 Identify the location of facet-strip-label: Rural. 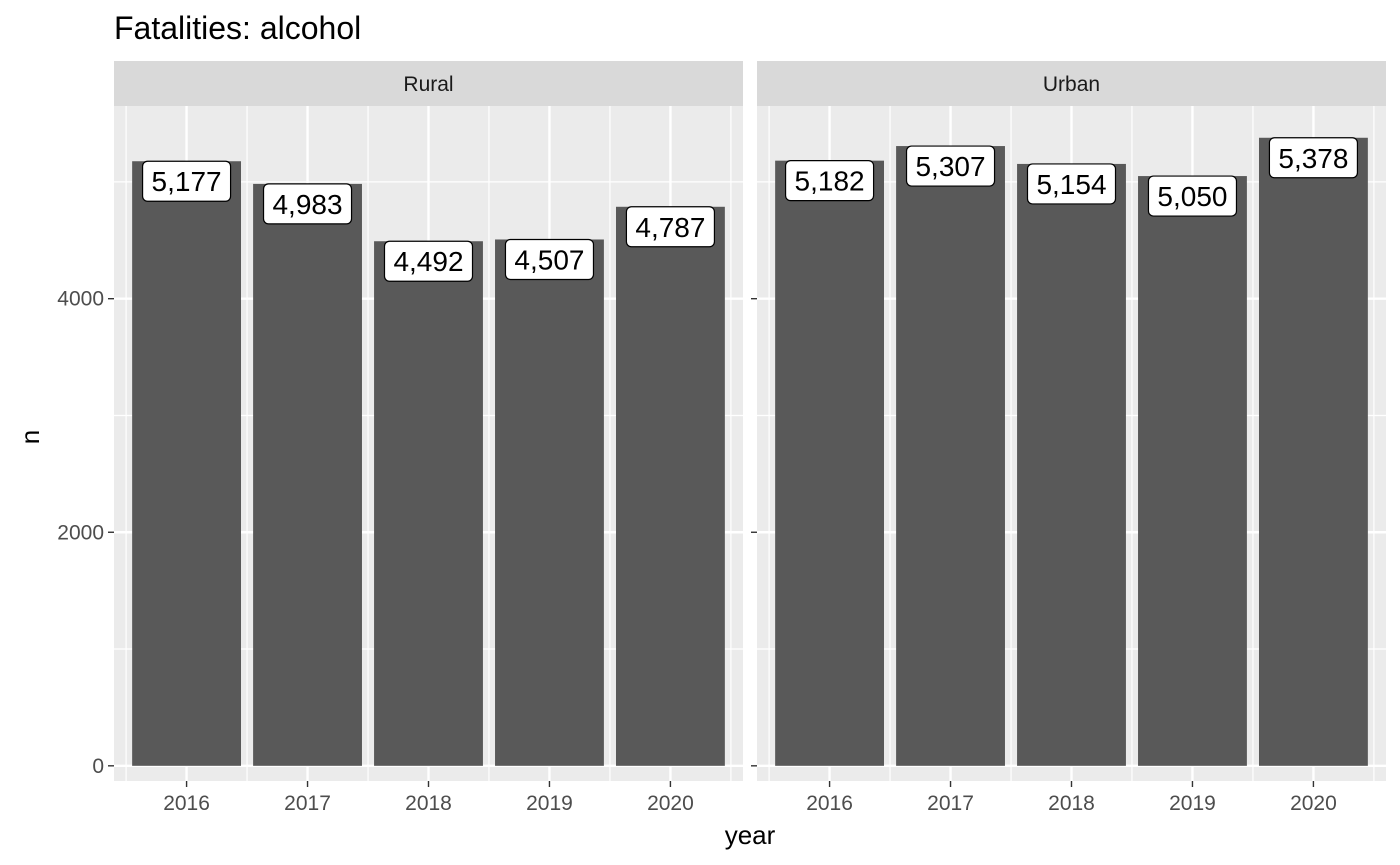
(428, 84).